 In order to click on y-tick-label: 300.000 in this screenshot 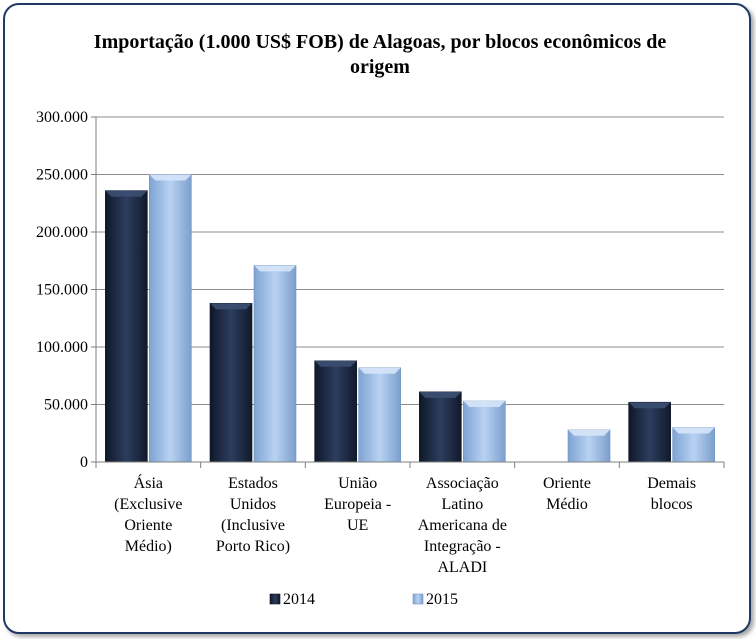, I will do `click(62, 117)`.